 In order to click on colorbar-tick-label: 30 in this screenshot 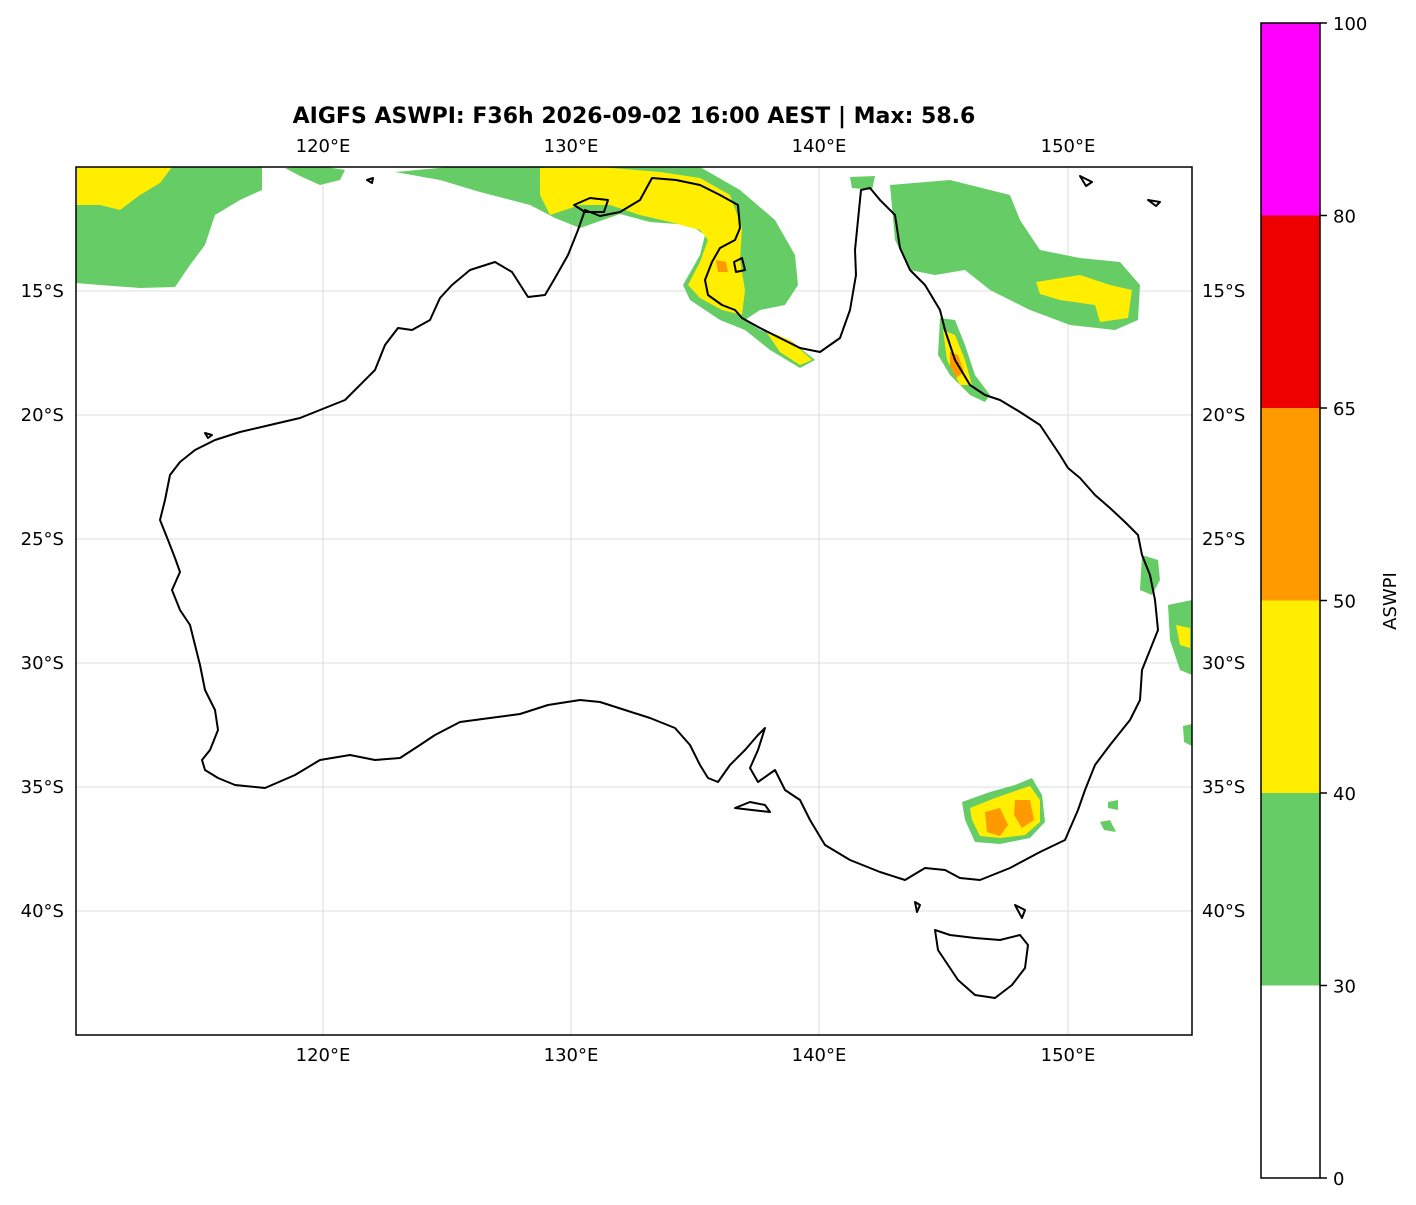, I will do `click(1344, 987)`.